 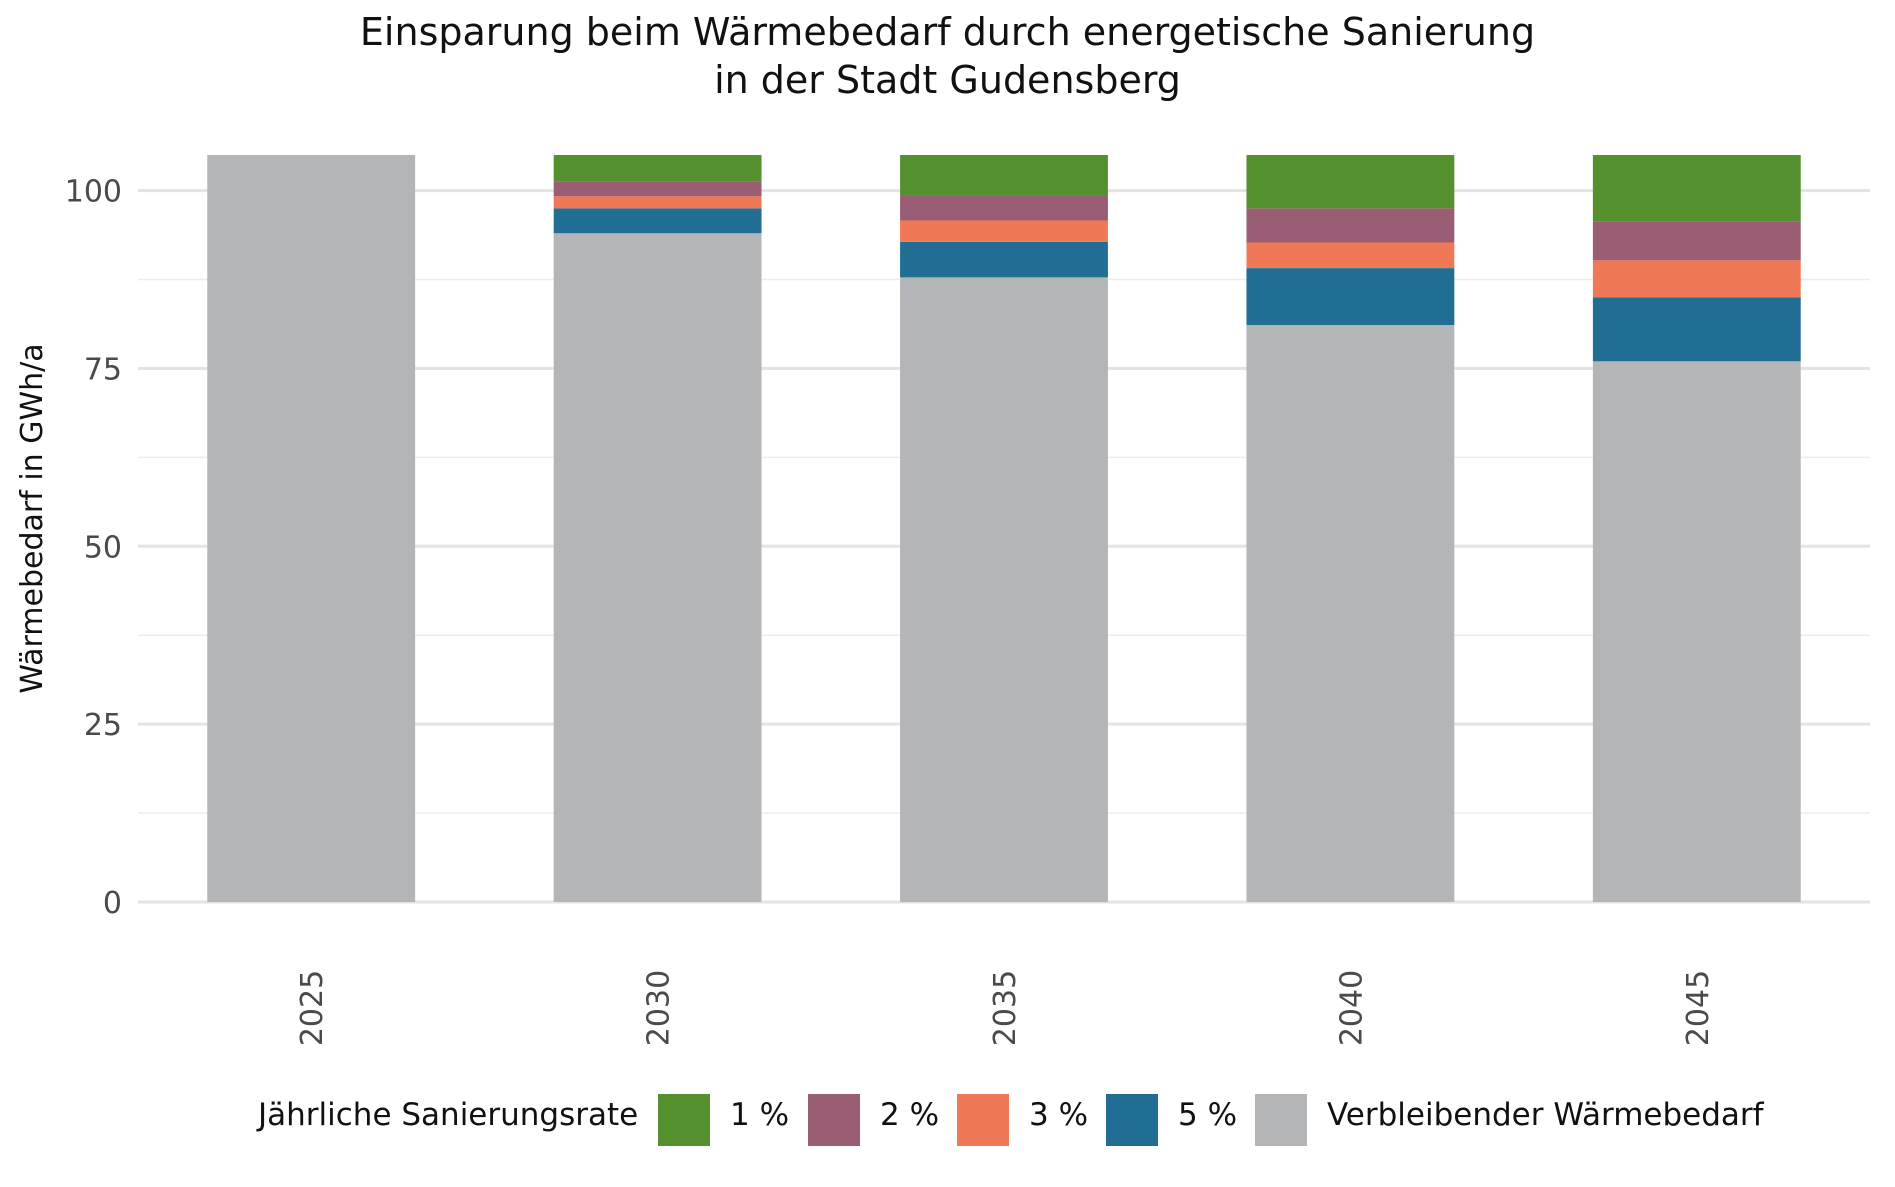 I want to click on y-tick-label: 0, so click(x=112, y=903).